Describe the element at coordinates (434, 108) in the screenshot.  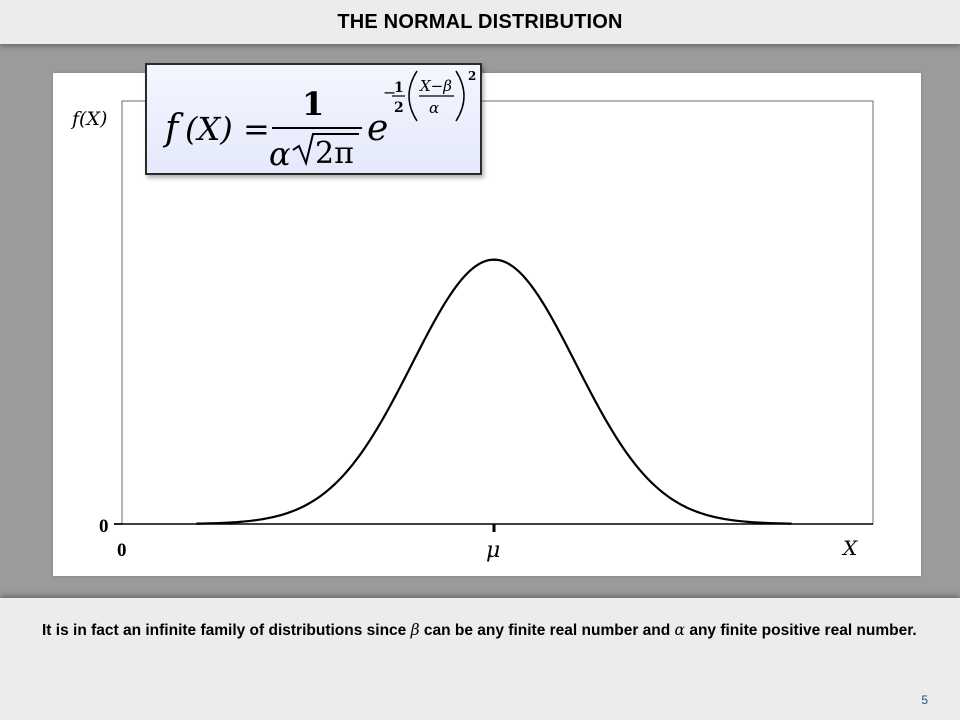
I see `formula-exp-frac-den: α` at that location.